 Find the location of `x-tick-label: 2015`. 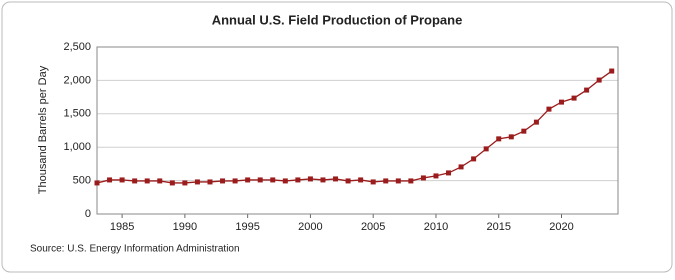

x-tick-label: 2015 is located at coordinates (498, 227).